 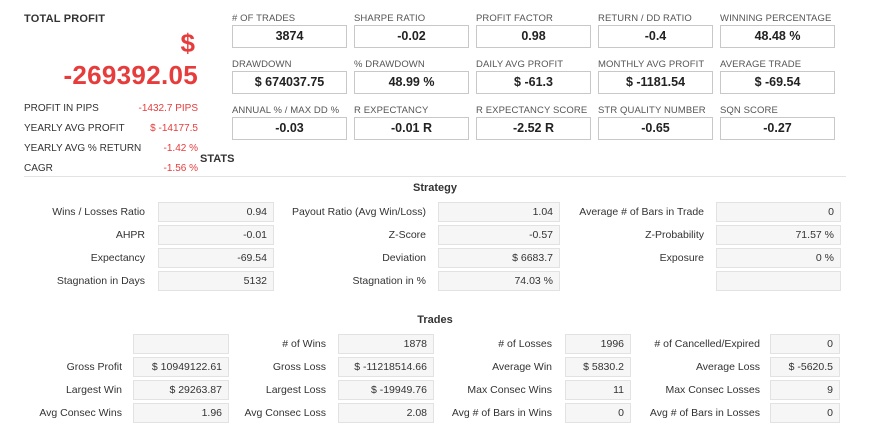 What do you see at coordinates (411, 128) in the screenshot?
I see `kpi-value-r-expectancy: -0.01 R` at bounding box center [411, 128].